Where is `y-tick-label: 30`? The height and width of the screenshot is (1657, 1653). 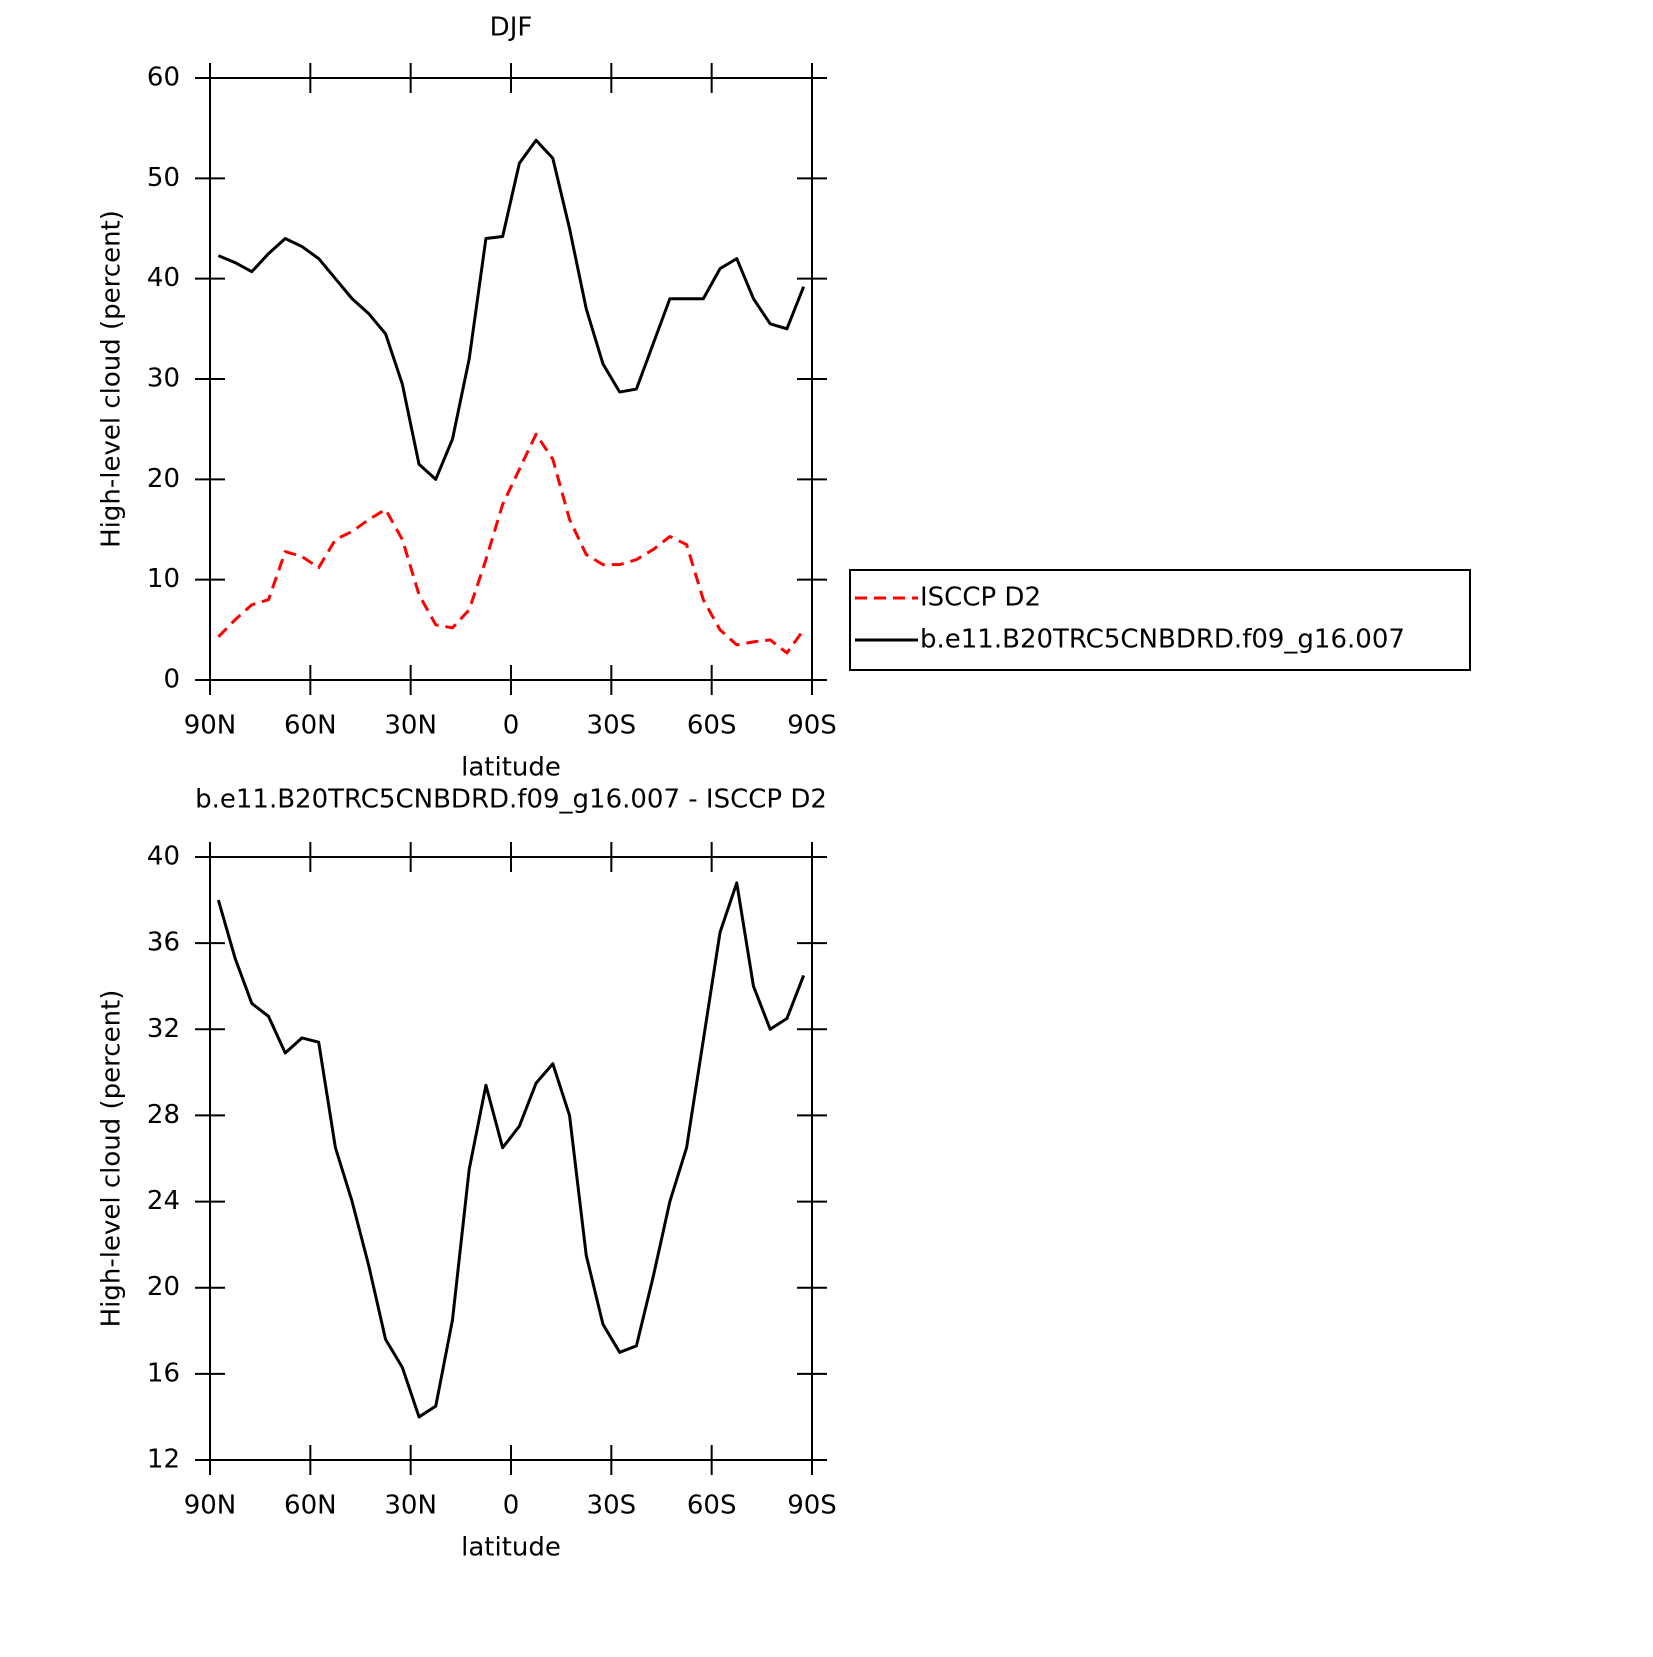
y-tick-label: 30 is located at coordinates (163, 379).